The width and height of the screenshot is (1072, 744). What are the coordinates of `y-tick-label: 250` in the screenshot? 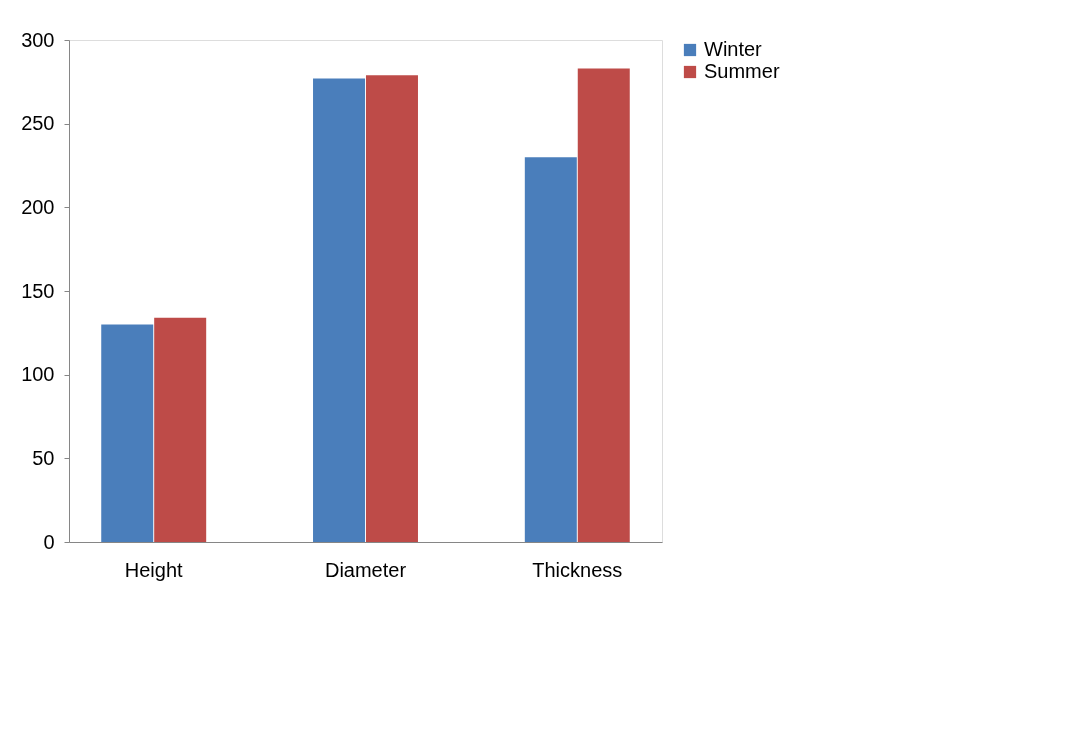 It's located at (38, 123).